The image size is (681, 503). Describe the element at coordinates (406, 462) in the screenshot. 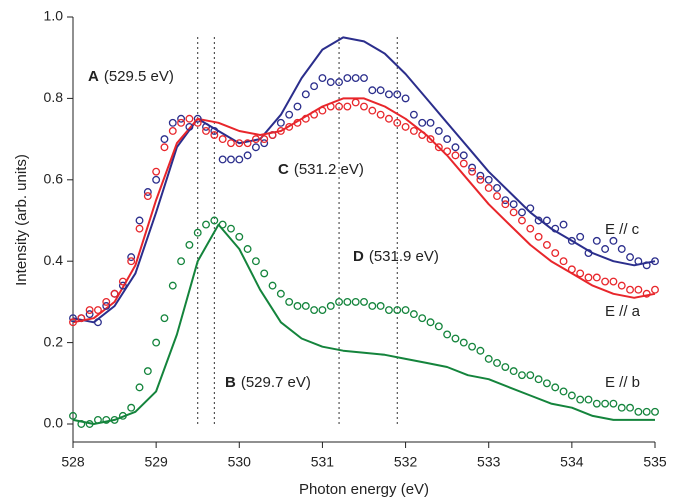

I see `x-tick-label: 532` at that location.